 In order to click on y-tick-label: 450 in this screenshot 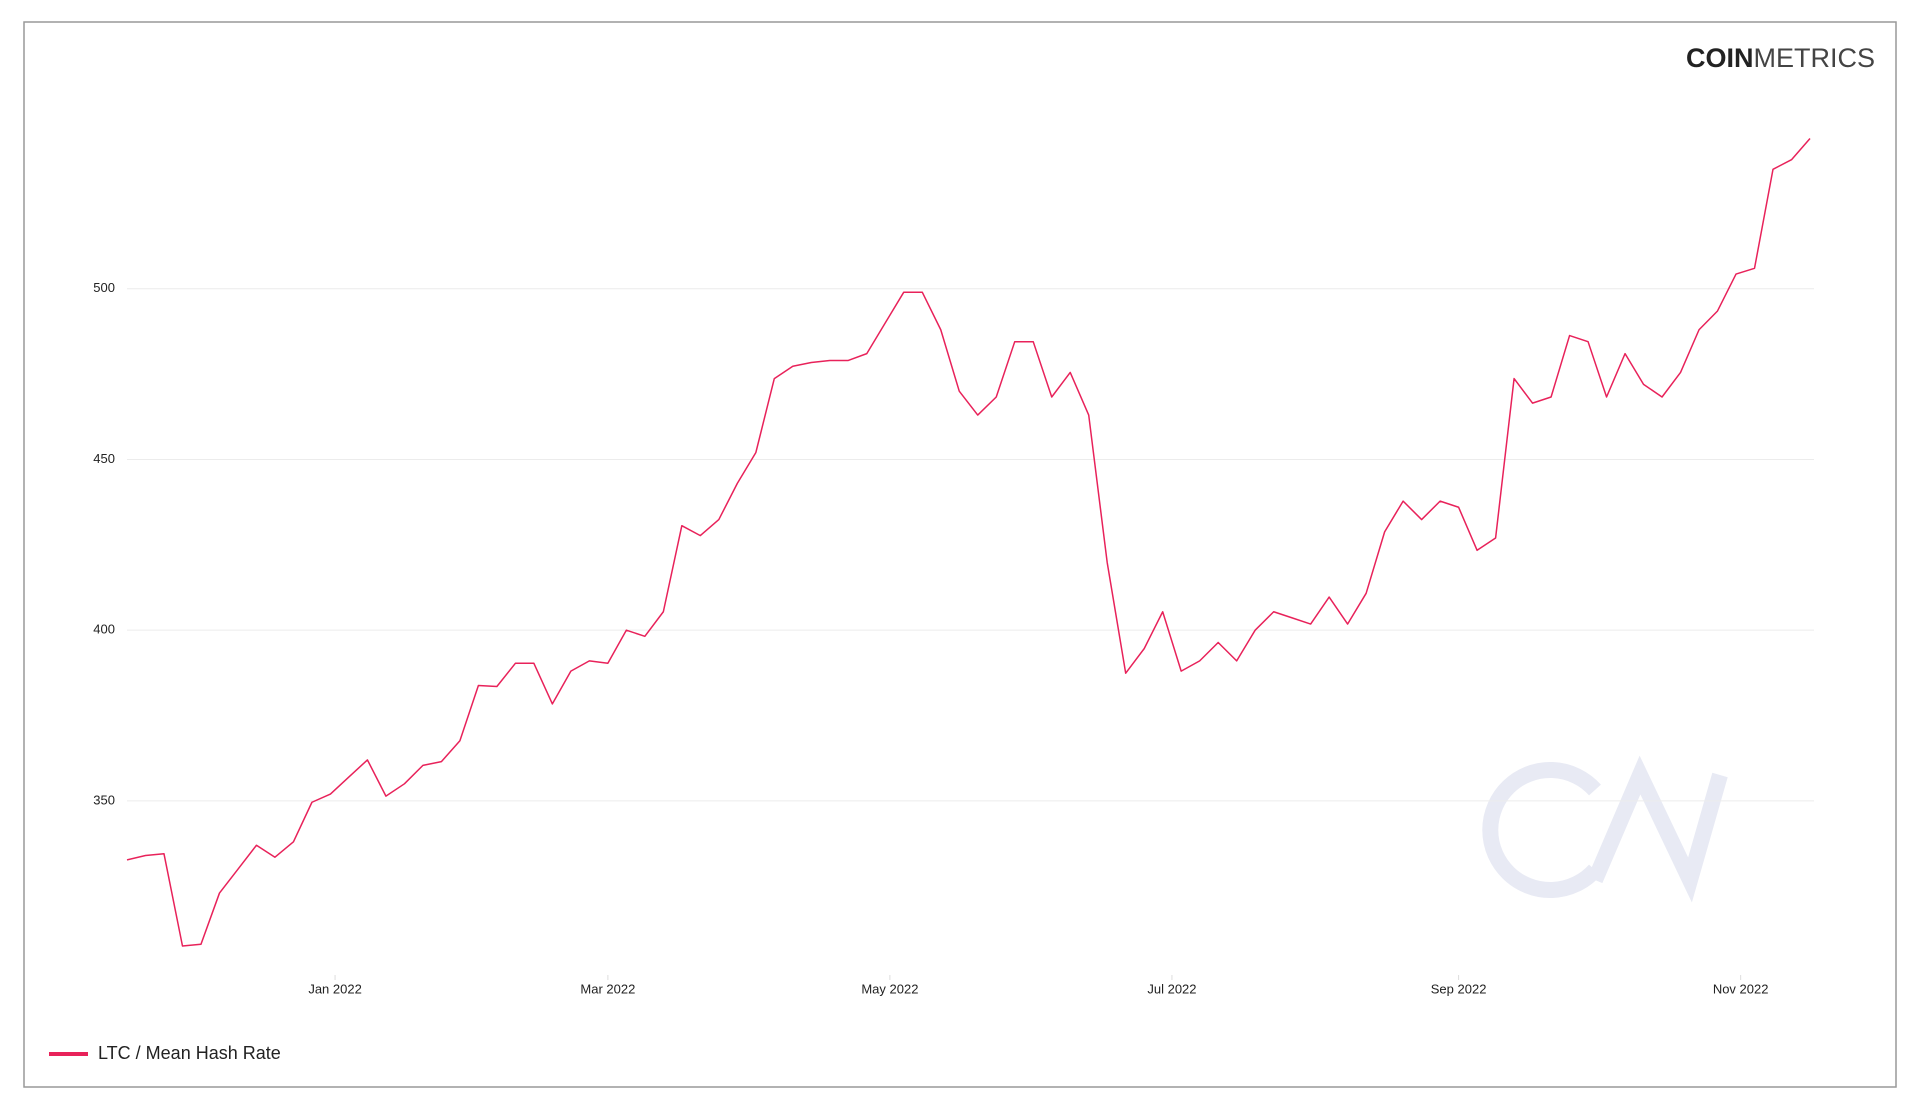, I will do `click(104, 458)`.